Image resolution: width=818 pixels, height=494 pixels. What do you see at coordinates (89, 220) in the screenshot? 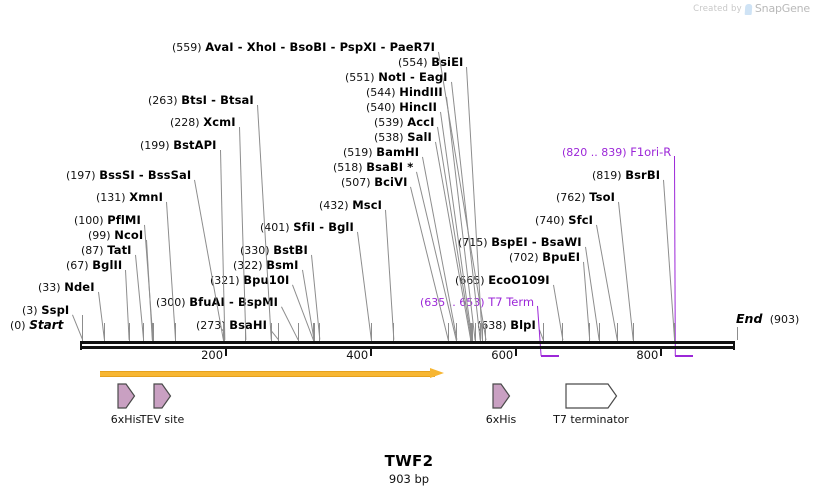
I see `site-position: (100)` at bounding box center [89, 220].